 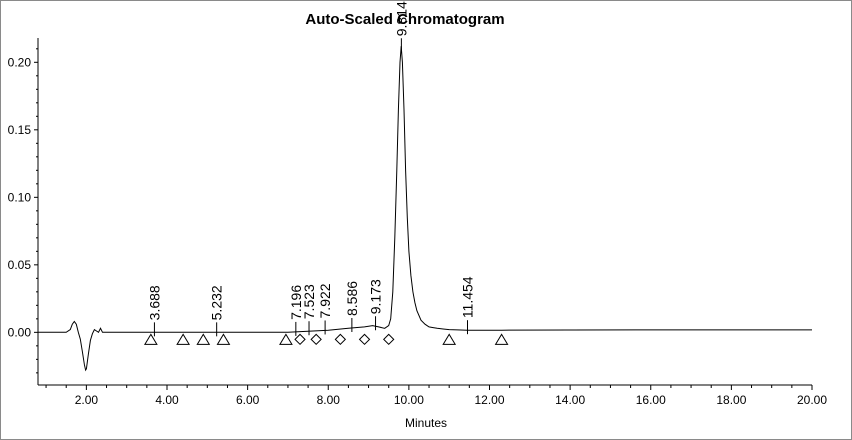 I want to click on peak-label: 7.922, so click(x=325, y=300).